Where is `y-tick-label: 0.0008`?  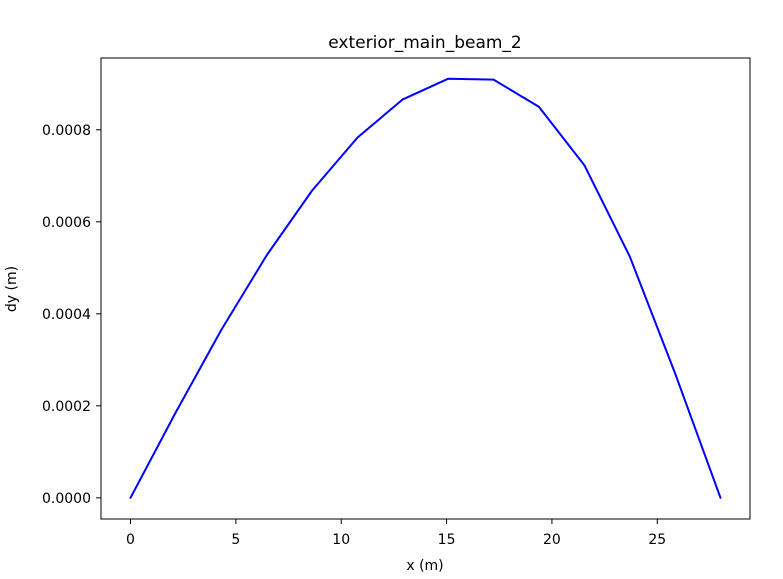
y-tick-label: 0.0008 is located at coordinates (66, 131).